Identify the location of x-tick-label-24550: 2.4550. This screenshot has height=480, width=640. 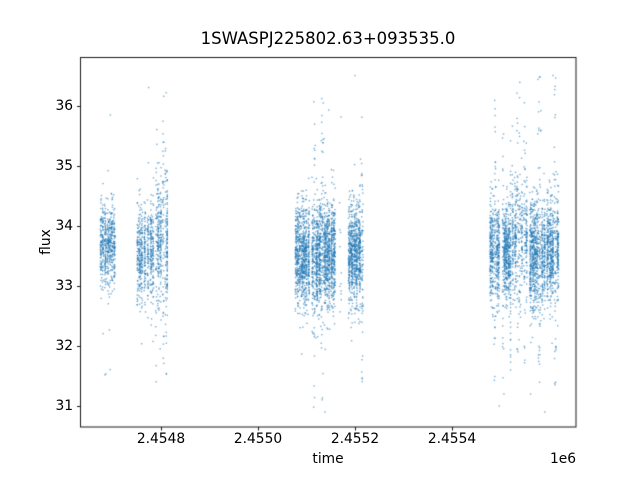
(258, 439).